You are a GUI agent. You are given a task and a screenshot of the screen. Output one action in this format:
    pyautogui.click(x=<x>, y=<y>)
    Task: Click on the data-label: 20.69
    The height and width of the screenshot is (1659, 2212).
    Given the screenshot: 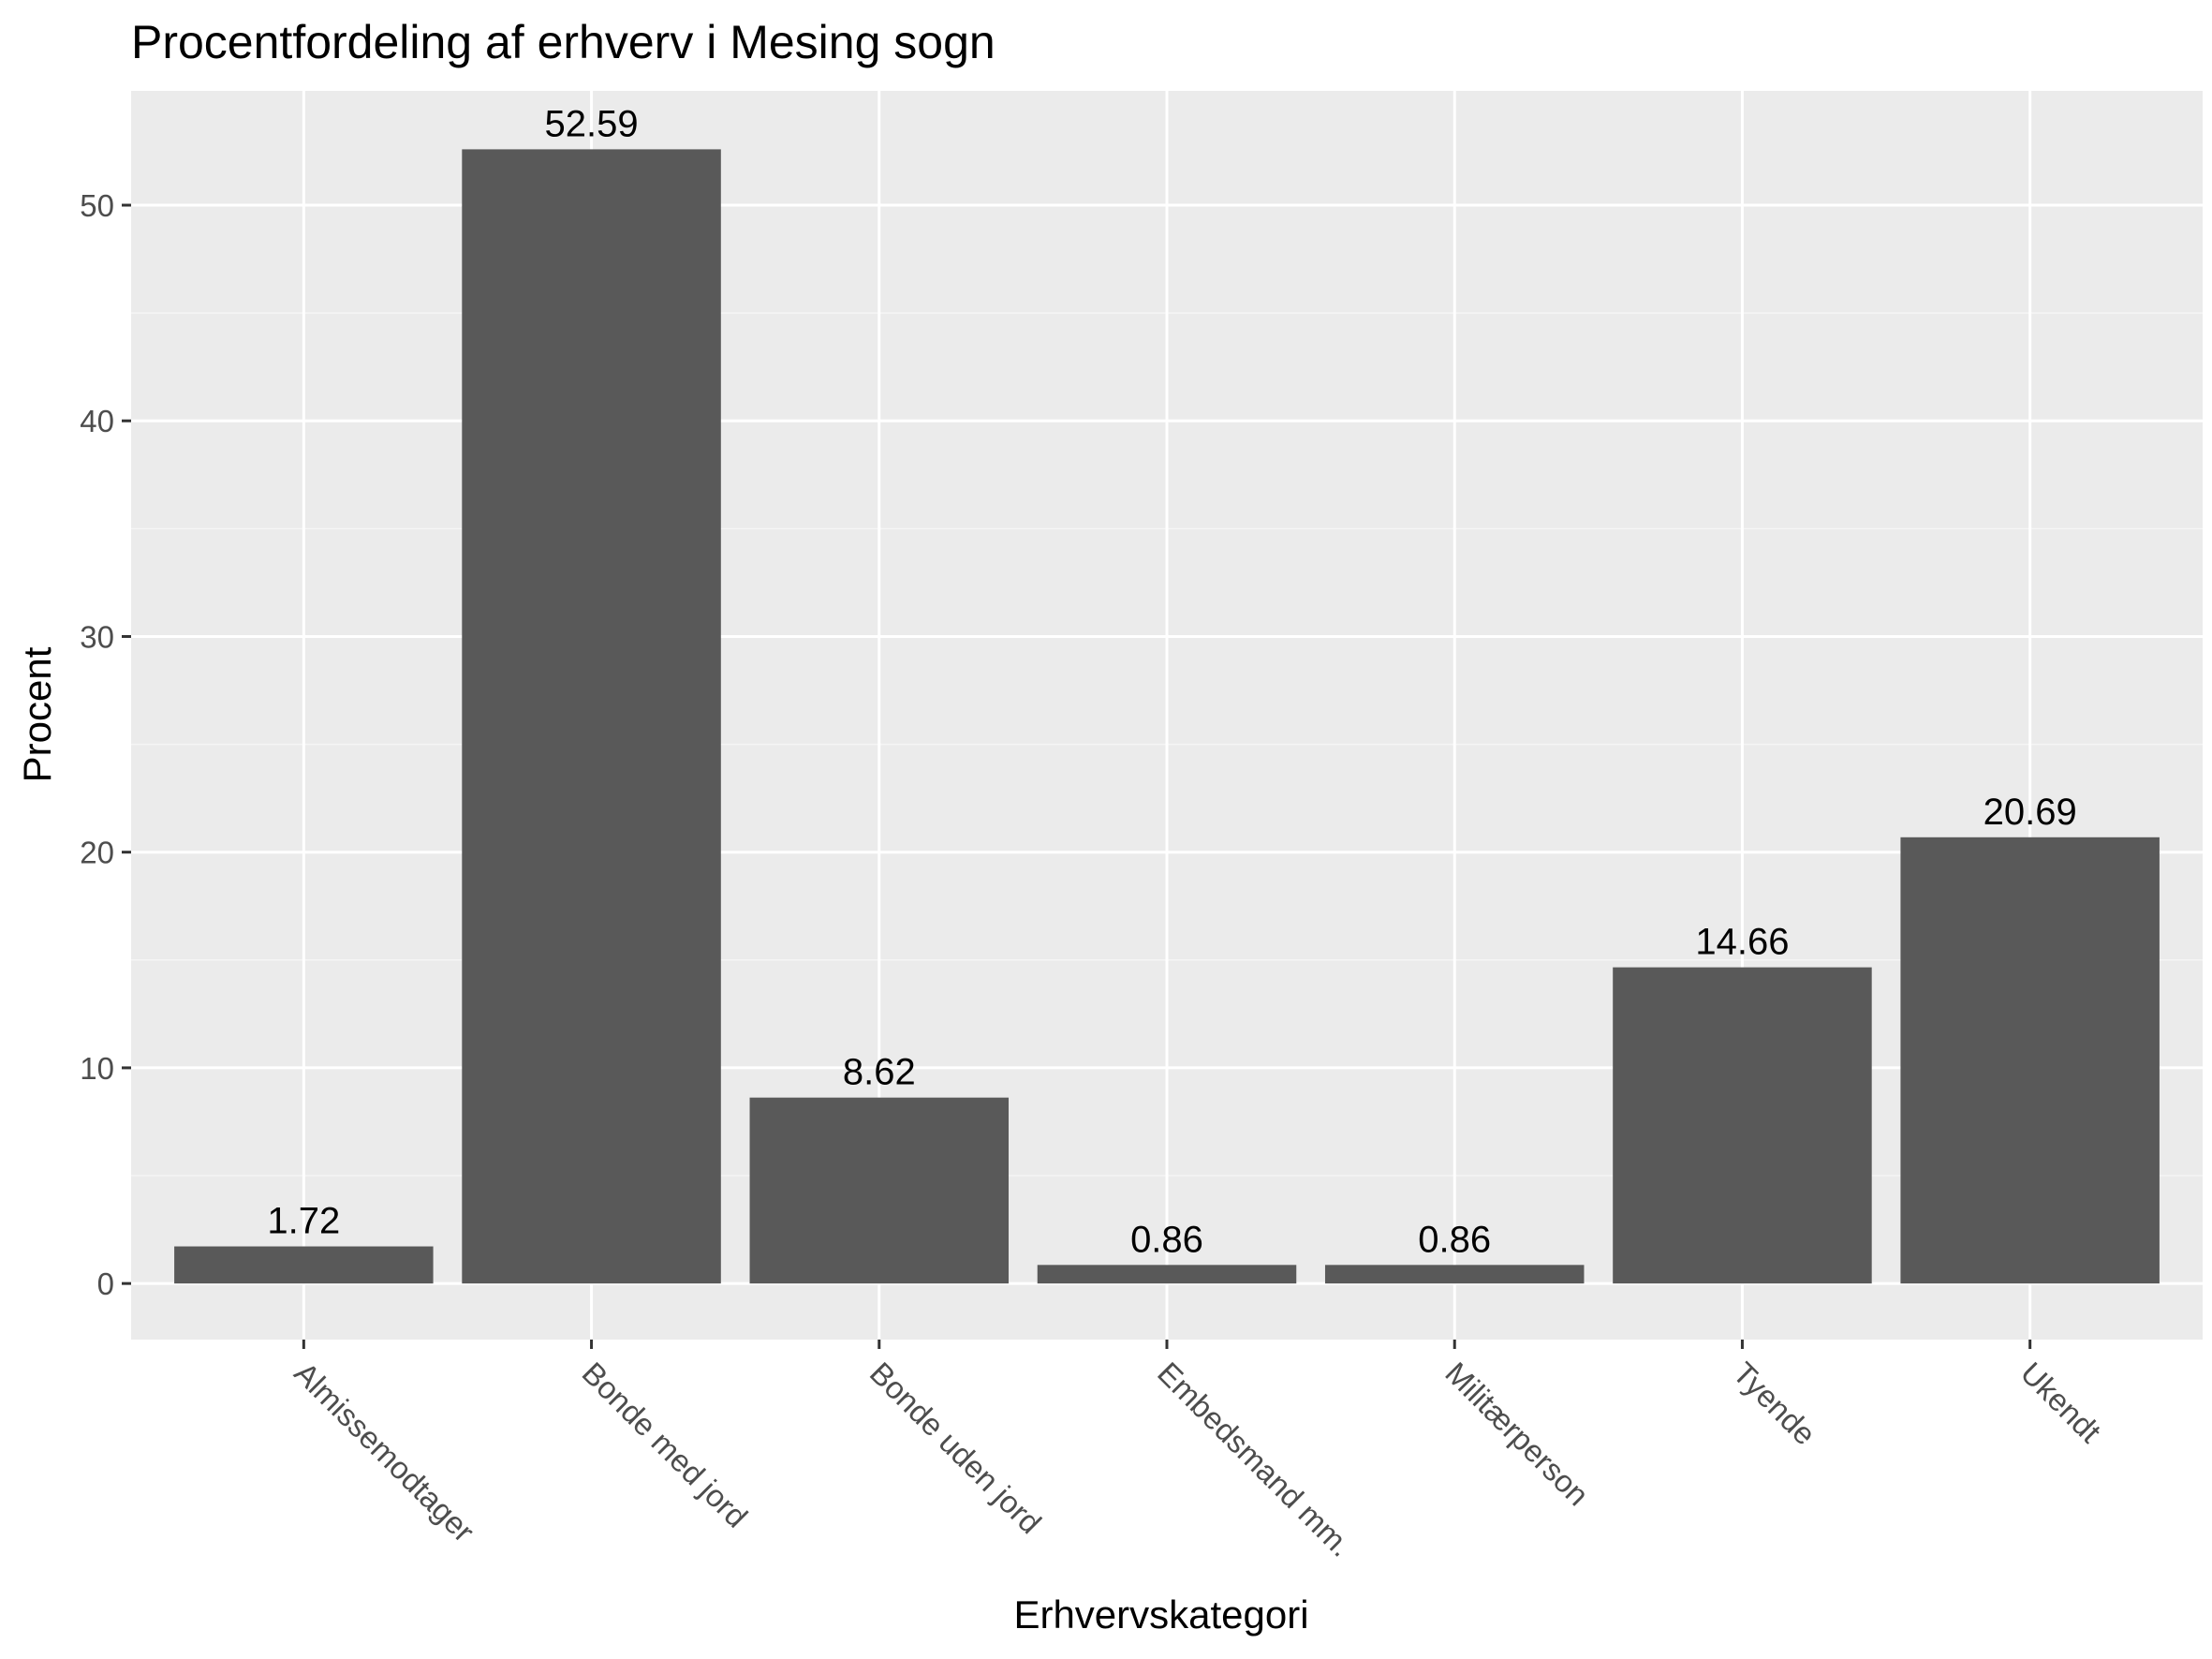 What is the action you would take?
    pyautogui.click(x=2030, y=812)
    